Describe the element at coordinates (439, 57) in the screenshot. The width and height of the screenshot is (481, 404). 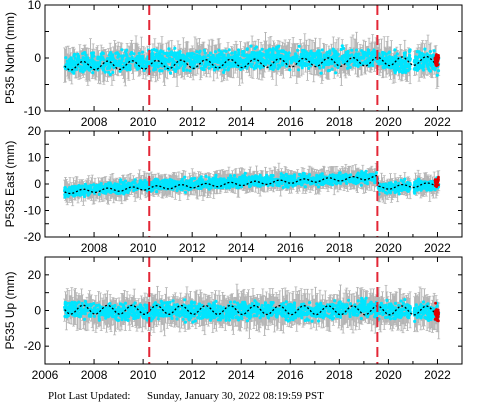
I see `rapid-point` at that location.